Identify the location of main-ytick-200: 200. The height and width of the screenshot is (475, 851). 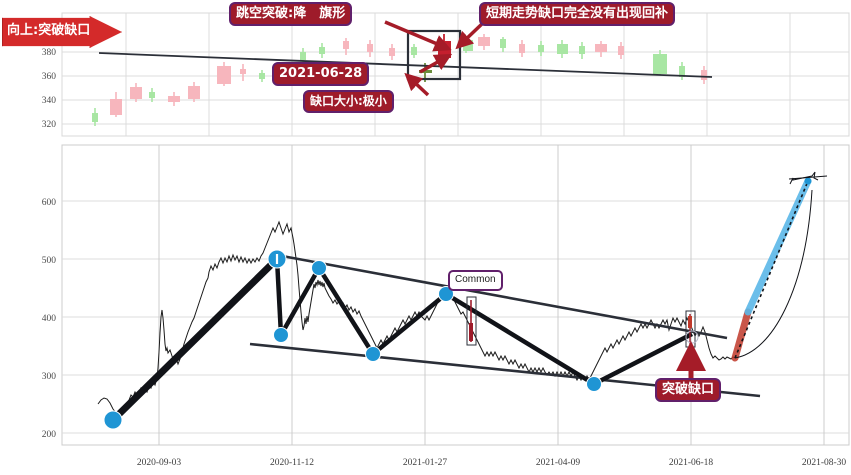
(49, 435).